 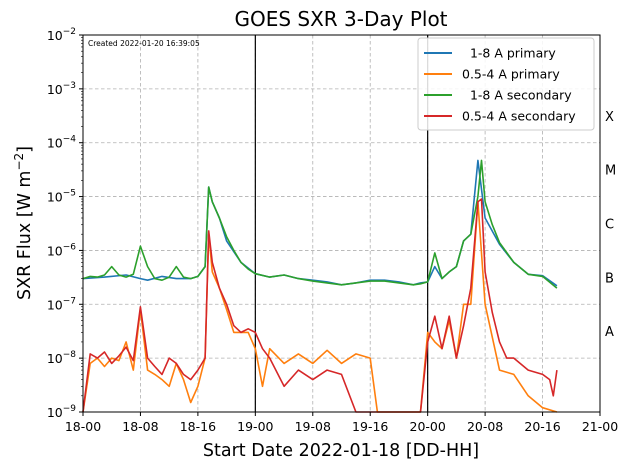 I want to click on y-axis-label: SXR Flux [W m−2], so click(x=23, y=223).